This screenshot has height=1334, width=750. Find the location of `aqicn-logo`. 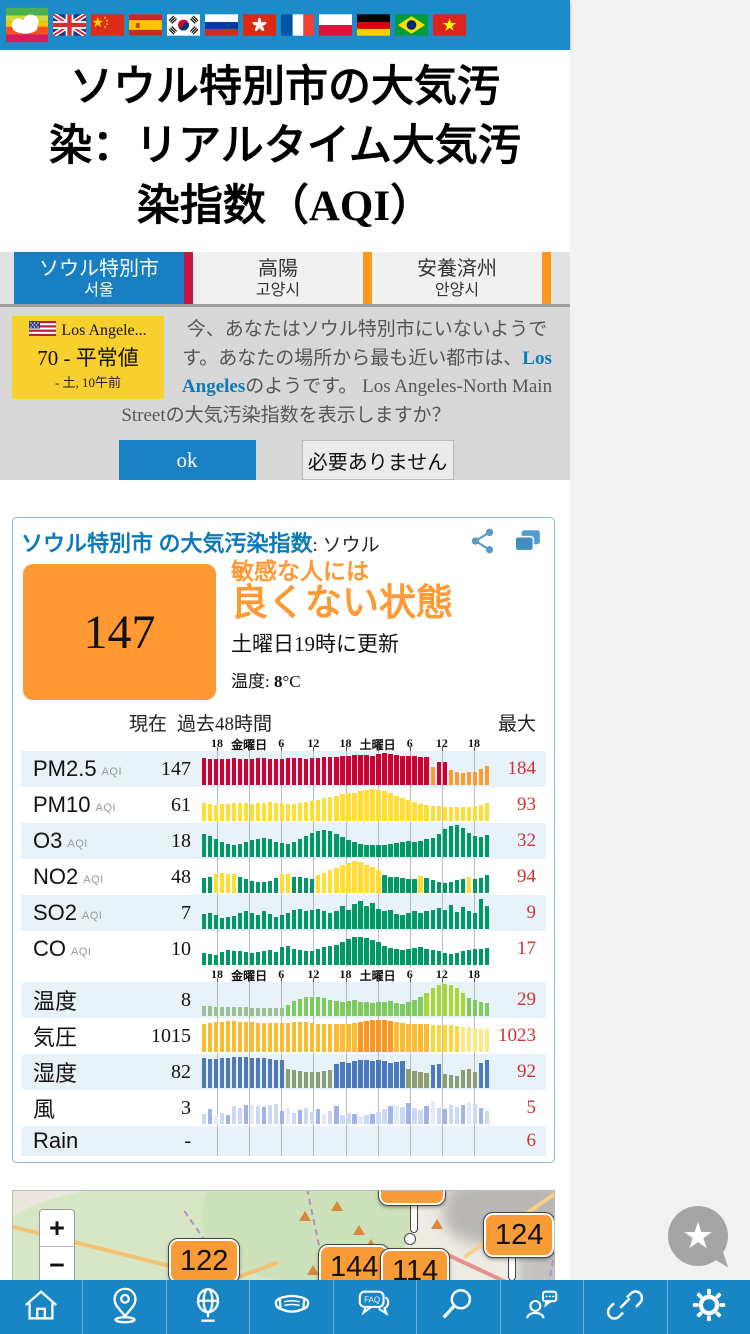

aqicn-logo is located at coordinates (27, 25).